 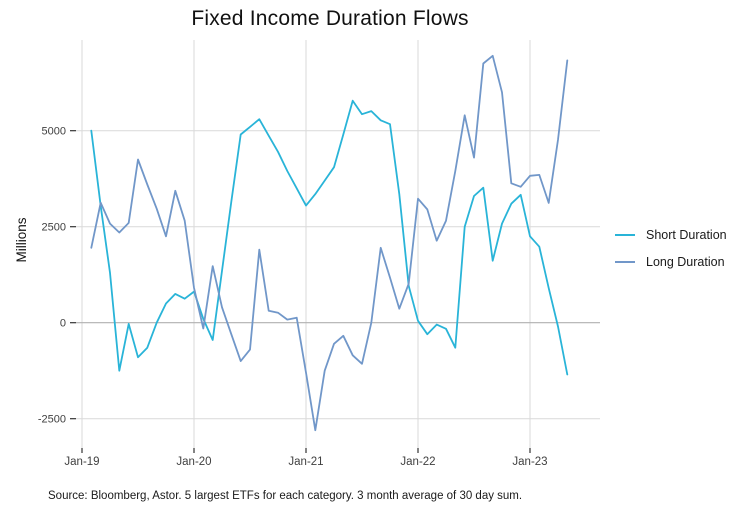 I want to click on legend-item-short-duration: Short Duration, so click(x=671, y=235).